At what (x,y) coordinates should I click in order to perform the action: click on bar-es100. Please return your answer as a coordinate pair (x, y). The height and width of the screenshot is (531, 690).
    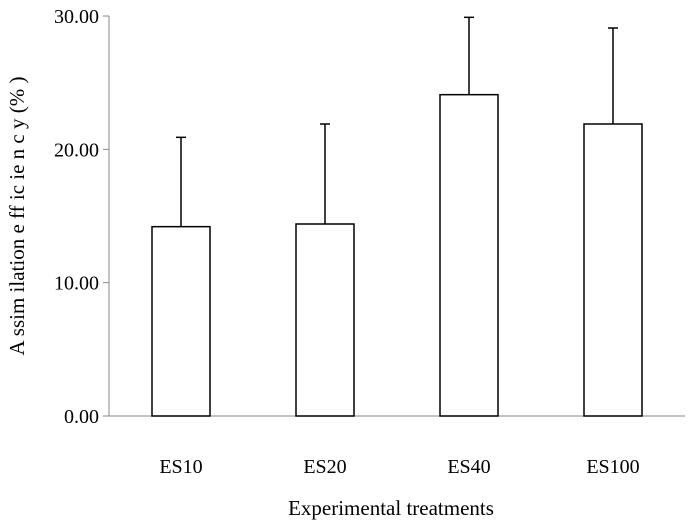
    Looking at the image, I should click on (613, 270).